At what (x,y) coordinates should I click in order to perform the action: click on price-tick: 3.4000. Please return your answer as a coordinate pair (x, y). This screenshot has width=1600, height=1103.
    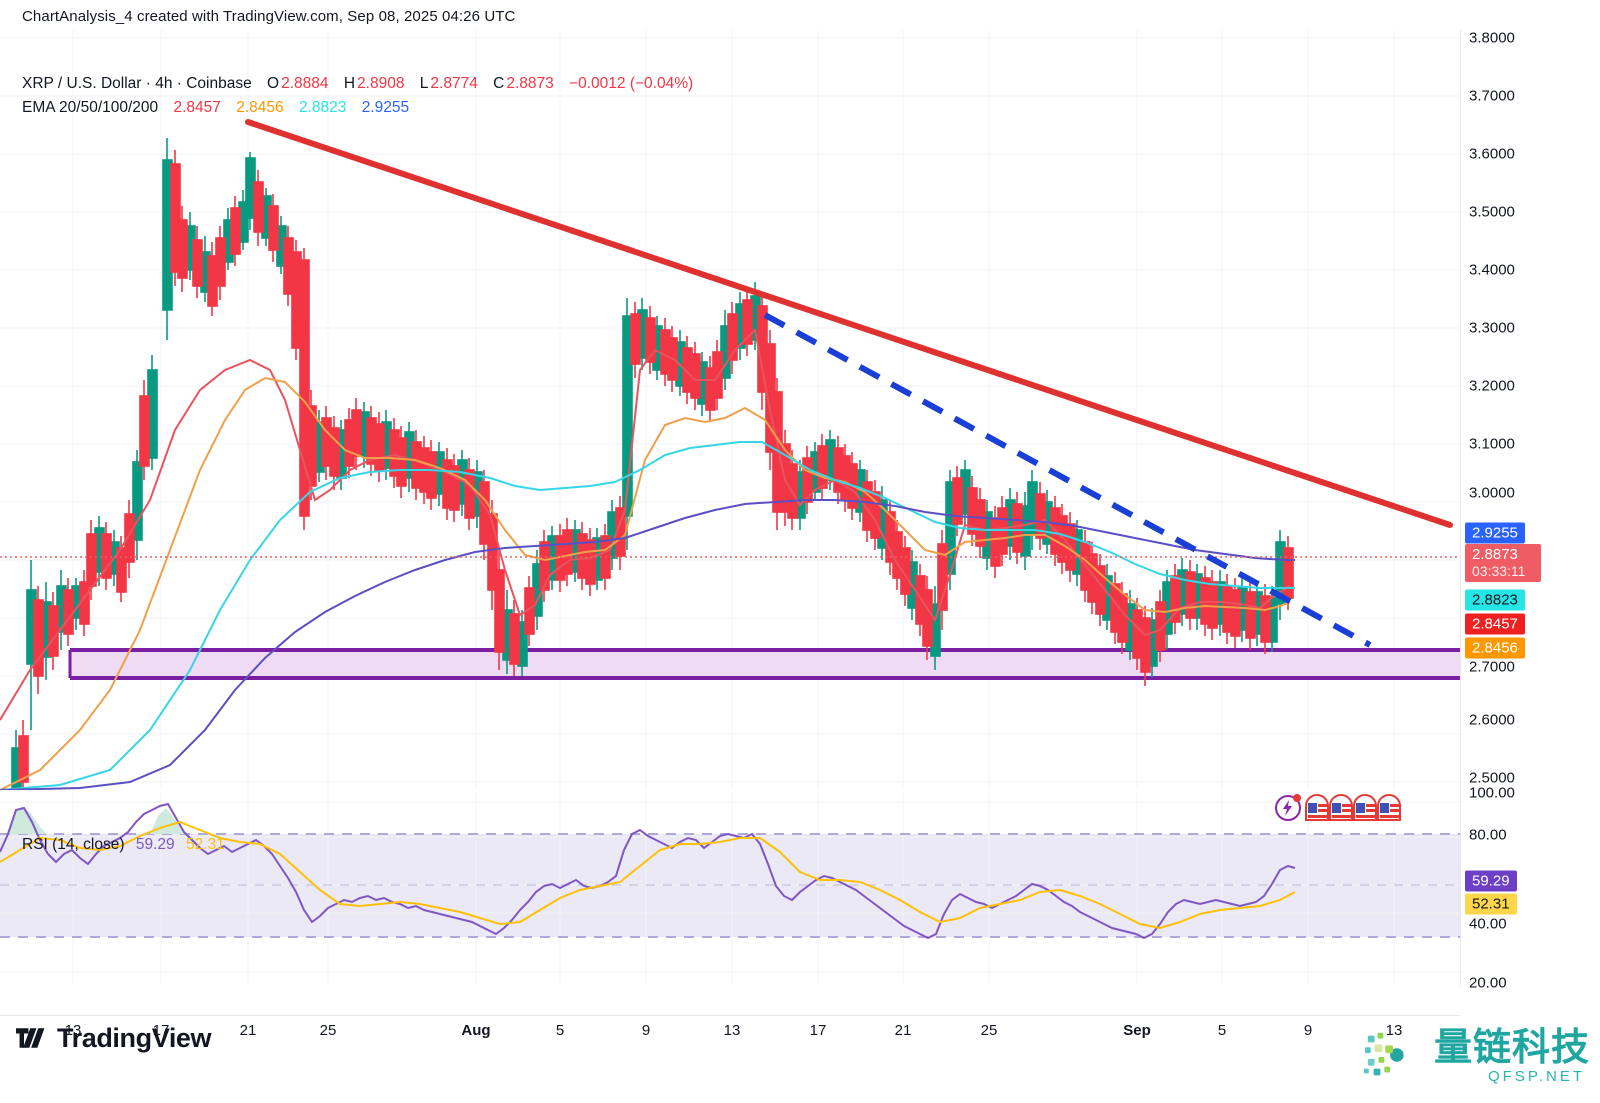
    Looking at the image, I should click on (1492, 270).